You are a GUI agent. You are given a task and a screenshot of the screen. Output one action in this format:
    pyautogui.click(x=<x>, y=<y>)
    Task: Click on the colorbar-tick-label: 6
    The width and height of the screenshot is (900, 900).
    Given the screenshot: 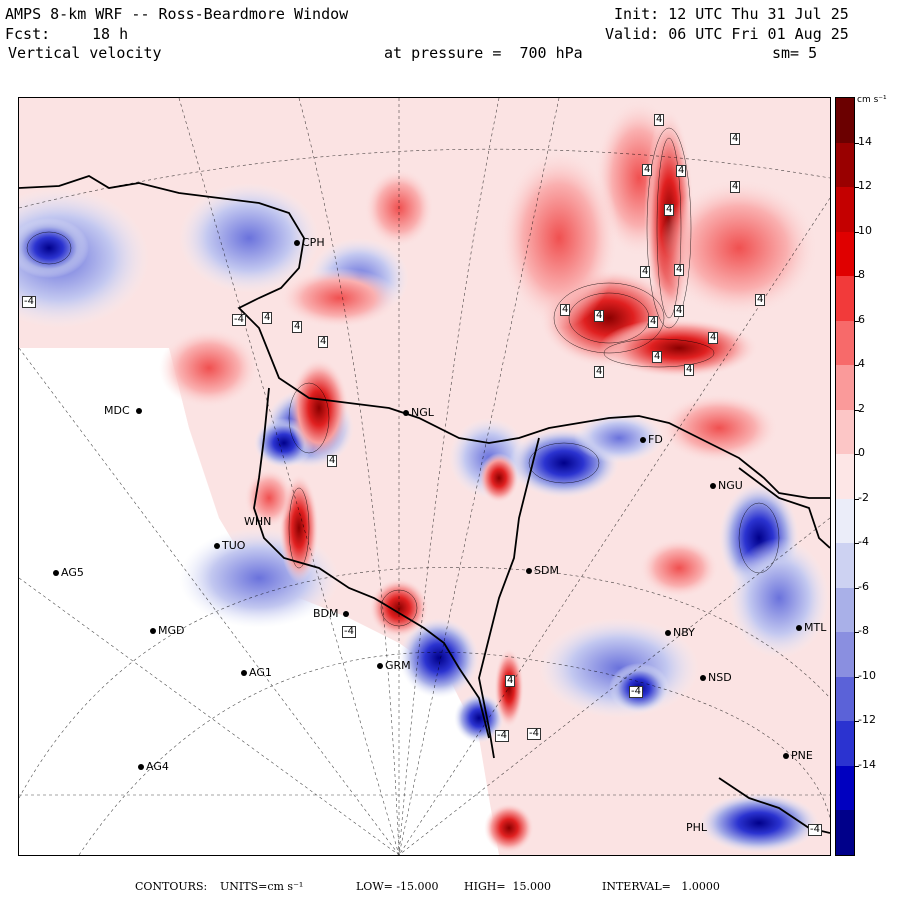 What is the action you would take?
    pyautogui.click(x=861, y=319)
    